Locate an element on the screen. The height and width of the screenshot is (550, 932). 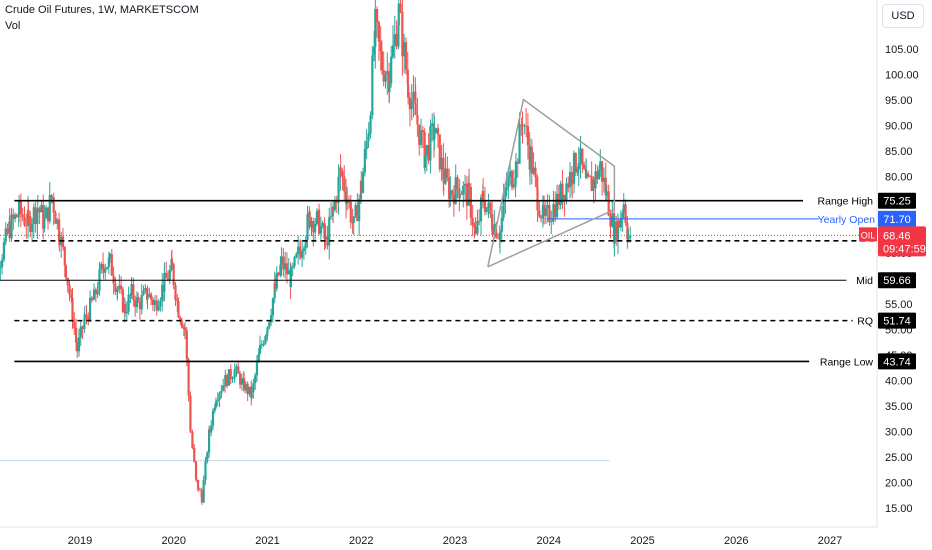
yearly-open-price-value: 71.70 is located at coordinates (897, 220).